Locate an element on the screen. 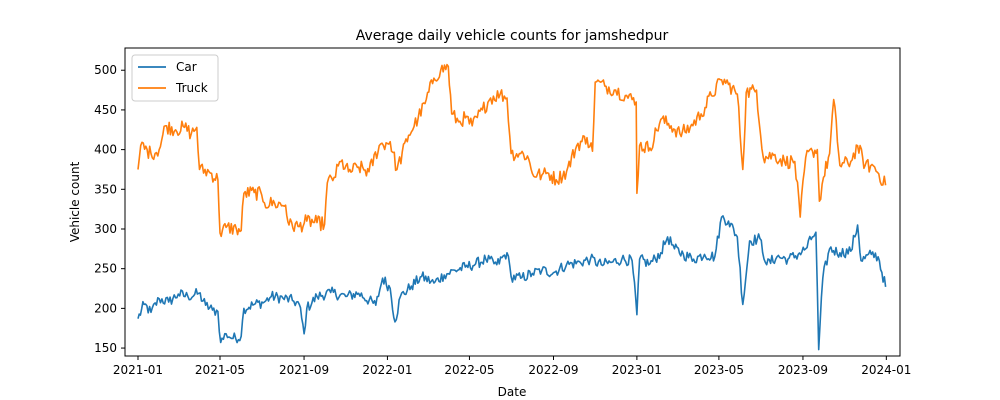 The height and width of the screenshot is (400, 1000). y-tick-label: 450 is located at coordinates (105, 110).